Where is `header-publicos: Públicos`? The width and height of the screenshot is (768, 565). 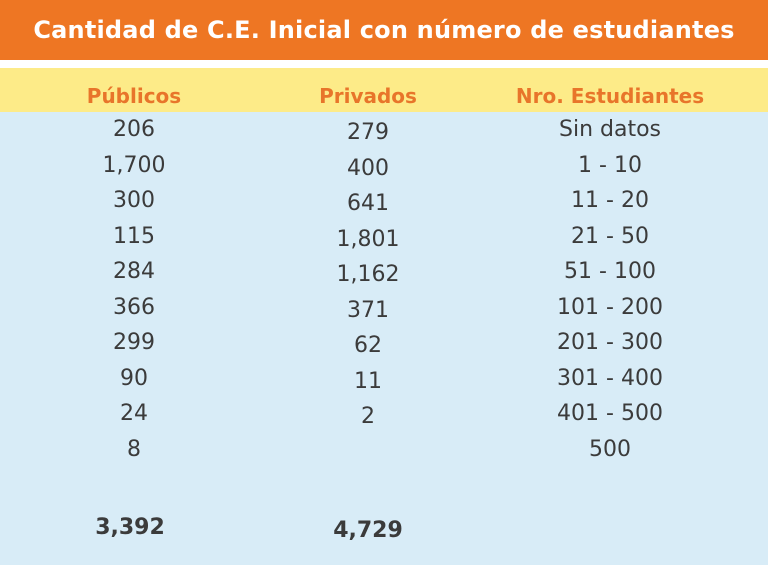 header-publicos: Públicos is located at coordinates (134, 96).